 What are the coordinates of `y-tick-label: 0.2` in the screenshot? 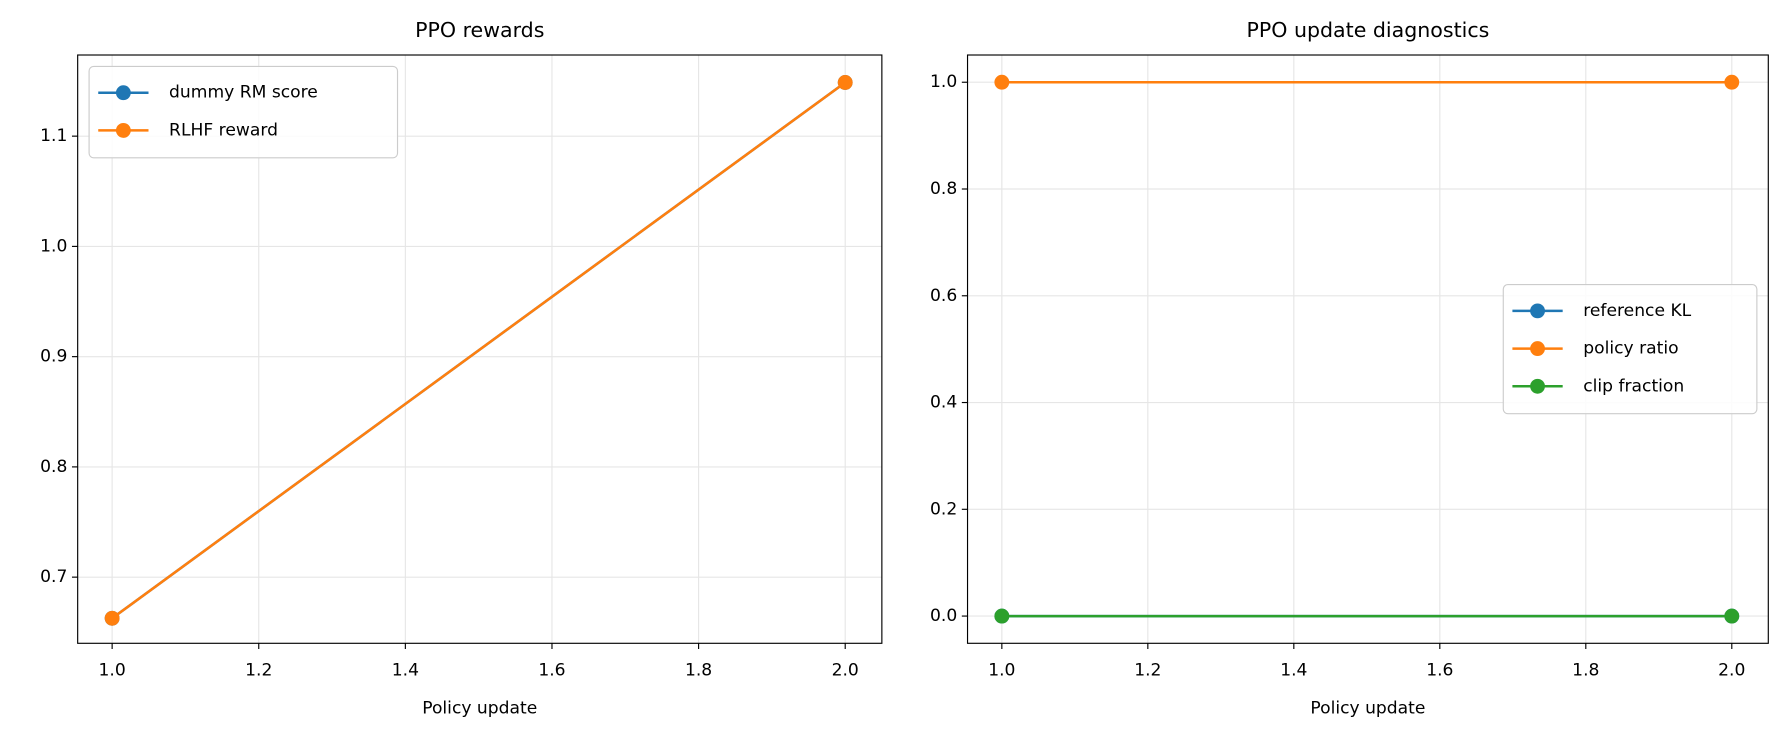 It's located at (943, 509).